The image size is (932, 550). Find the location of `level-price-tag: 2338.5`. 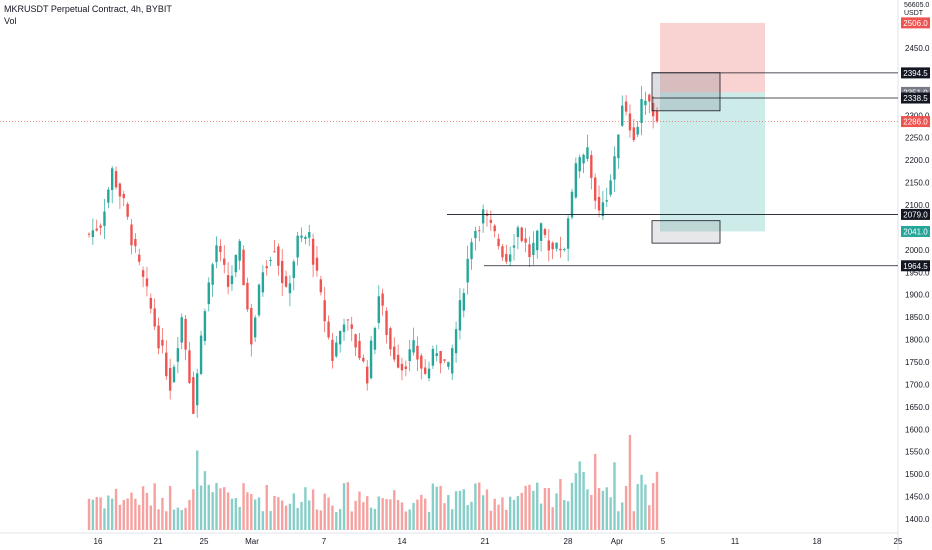

level-price-tag: 2338.5 is located at coordinates (915, 98).